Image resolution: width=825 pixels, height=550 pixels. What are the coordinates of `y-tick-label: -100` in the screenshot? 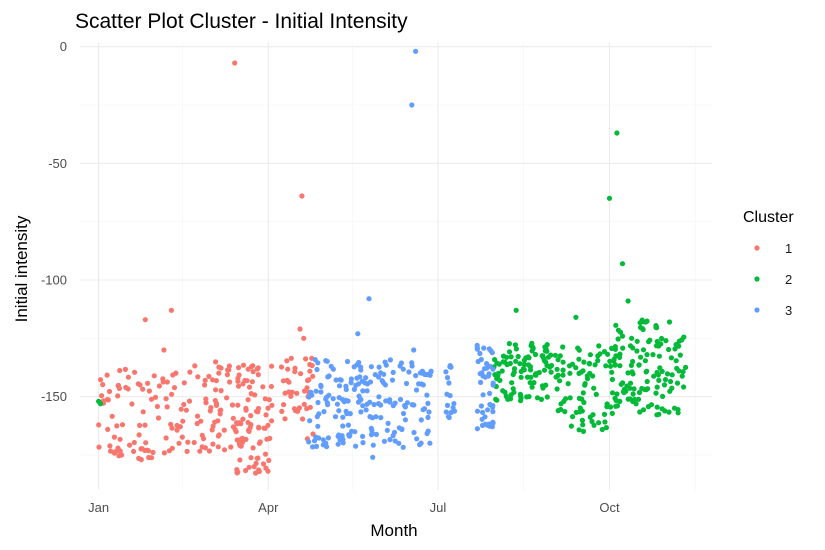 It's located at (54, 280).